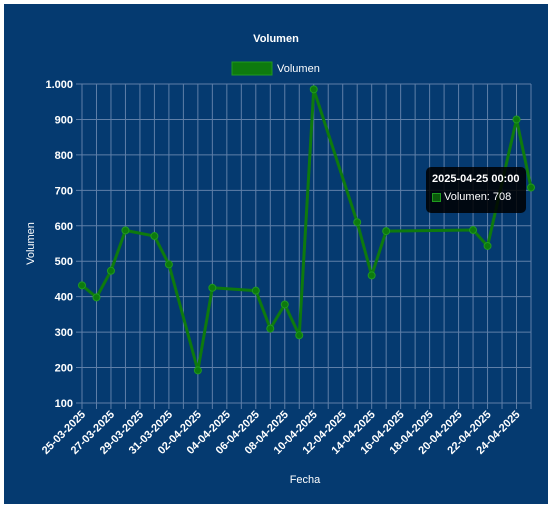  What do you see at coordinates (64, 191) in the screenshot?
I see `y-tick-label: 700` at bounding box center [64, 191].